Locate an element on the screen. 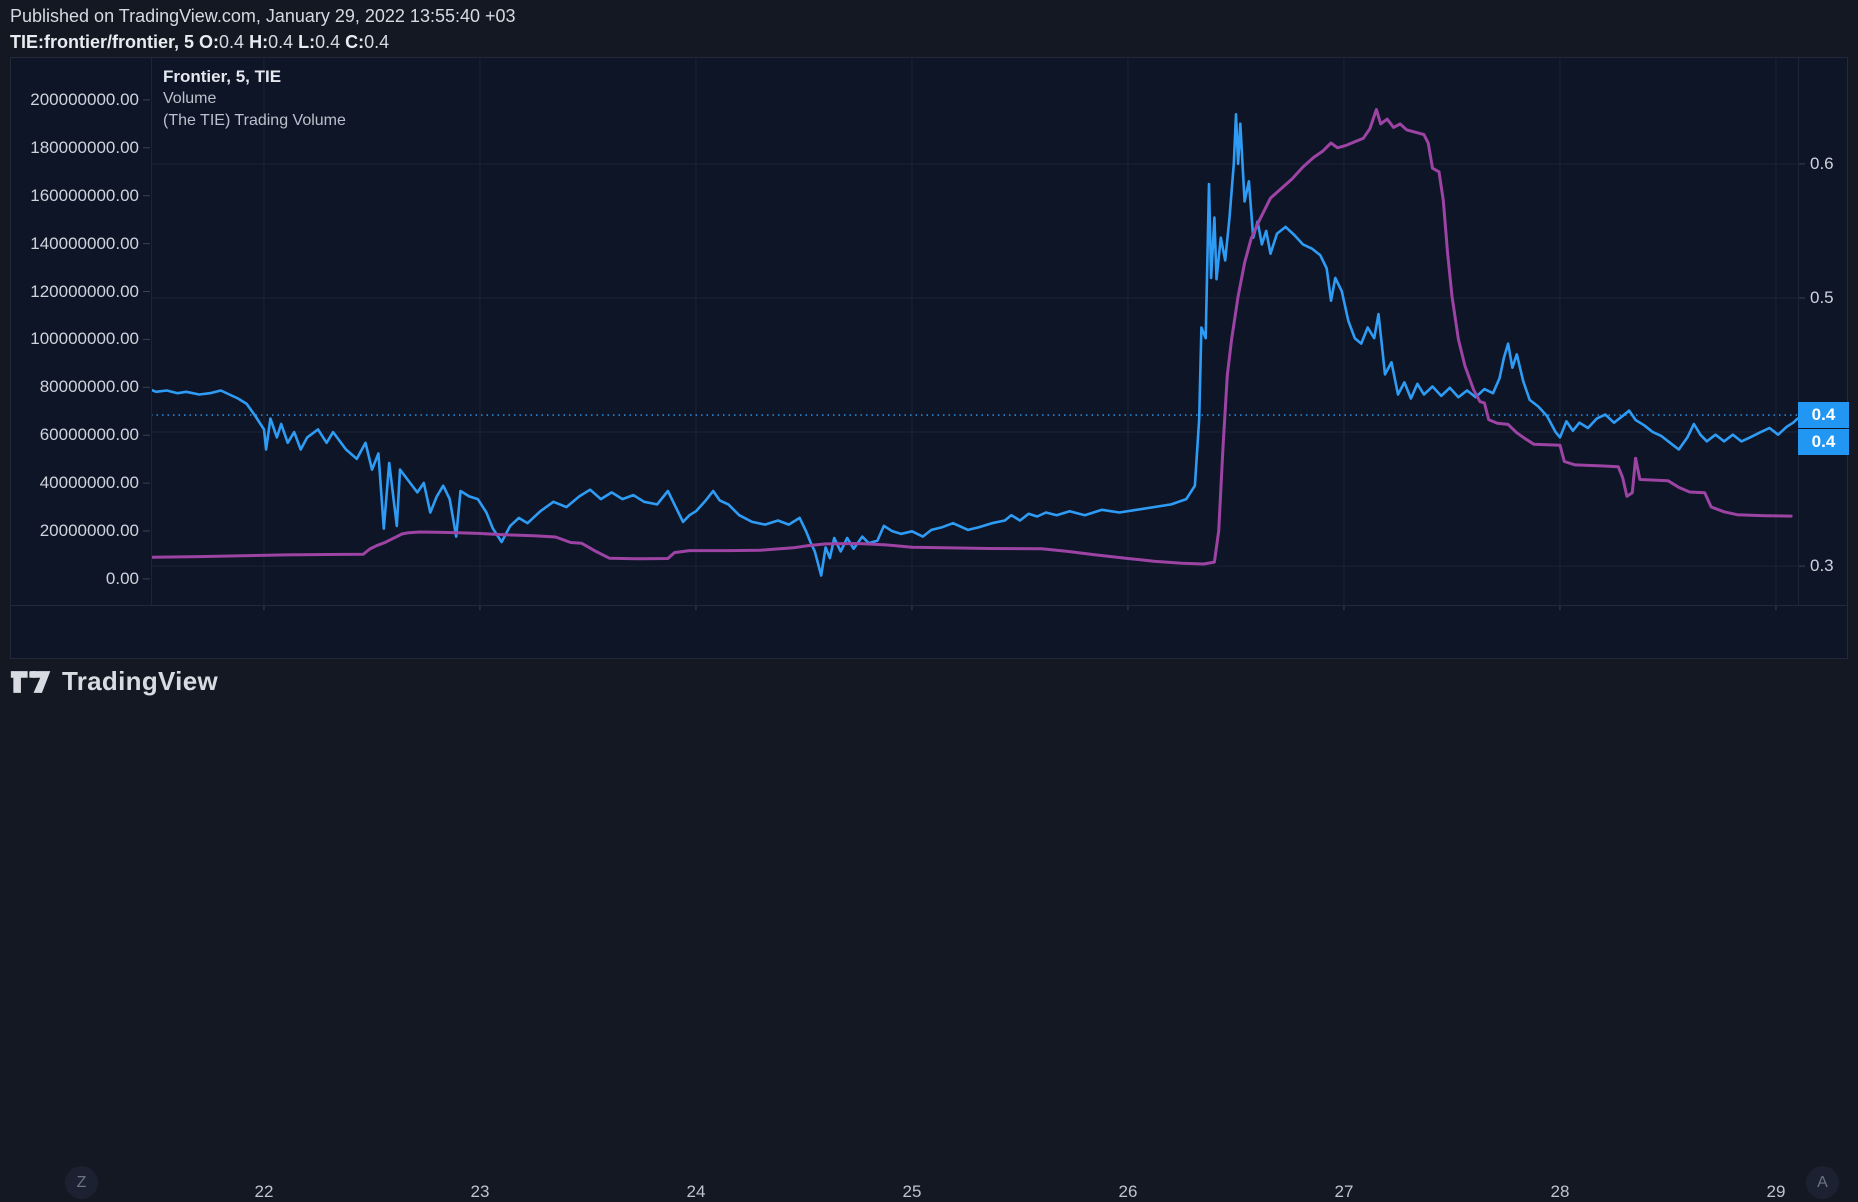  time-axis-label: 22 is located at coordinates (264, 1191).